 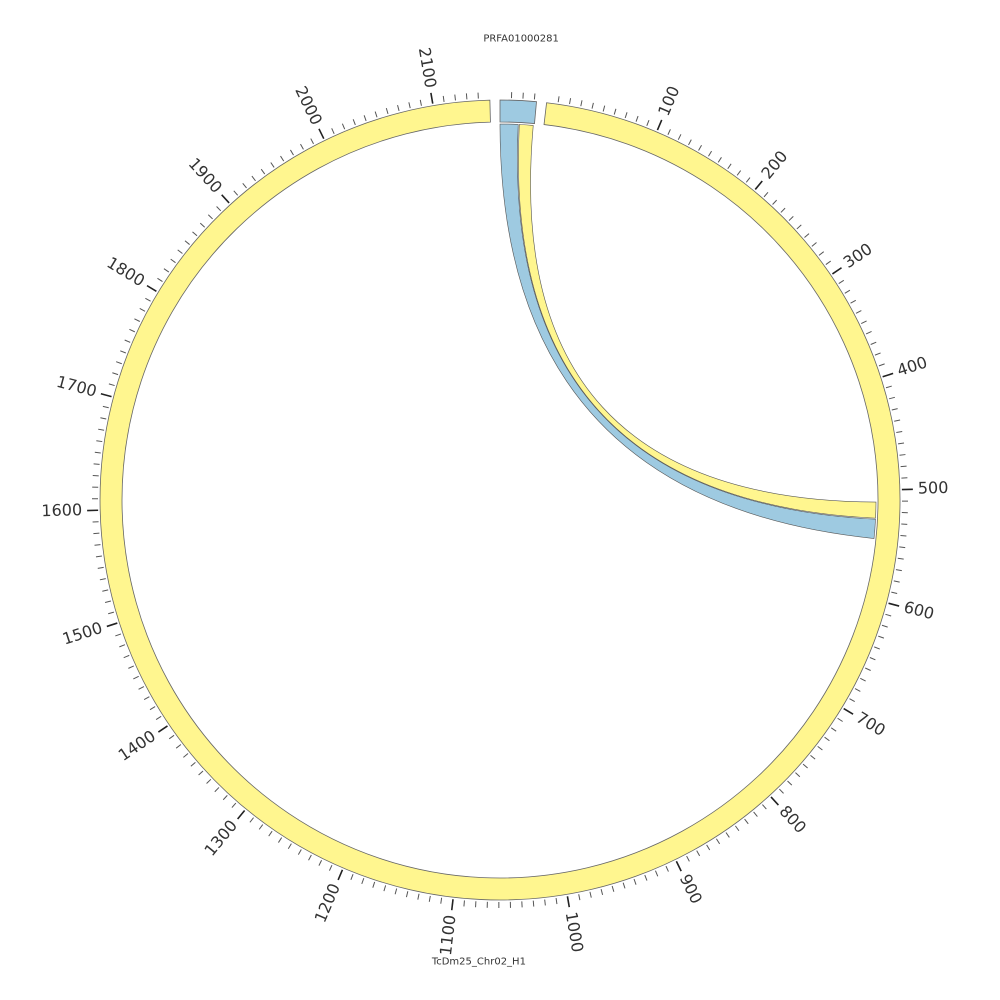 What do you see at coordinates (858, 255) in the screenshot?
I see `tick-label: 300` at bounding box center [858, 255].